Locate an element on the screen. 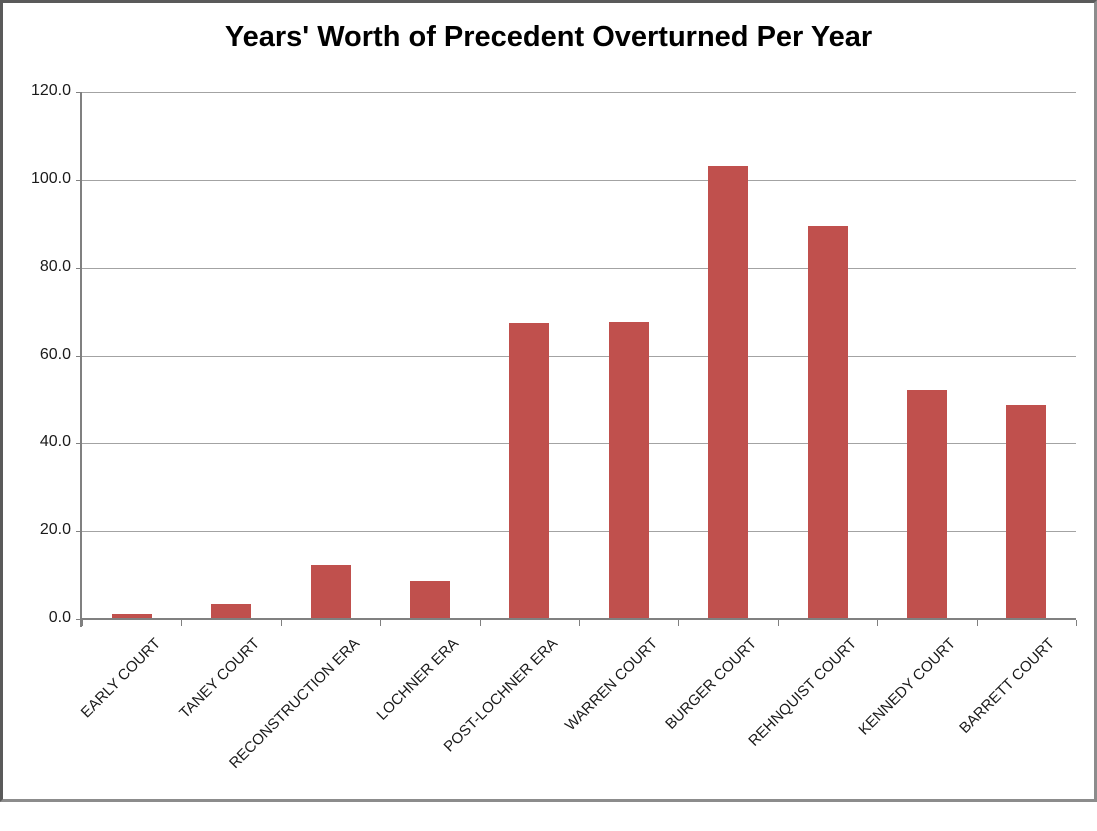 The width and height of the screenshot is (1097, 831). x-axis-label-early-court: EARLY COURT is located at coordinates (121, 678).